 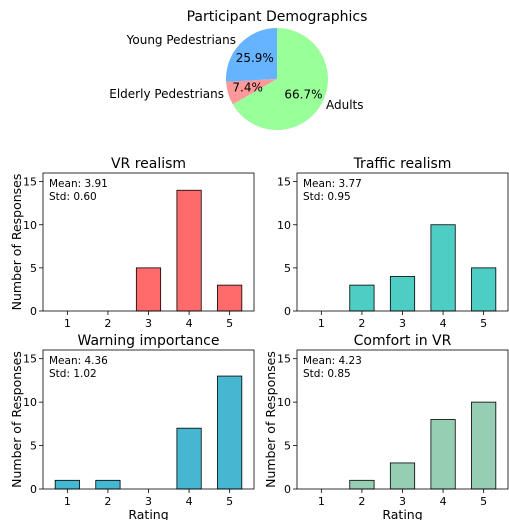 I want to click on pie-title: Participant Demographics, so click(x=277, y=17).